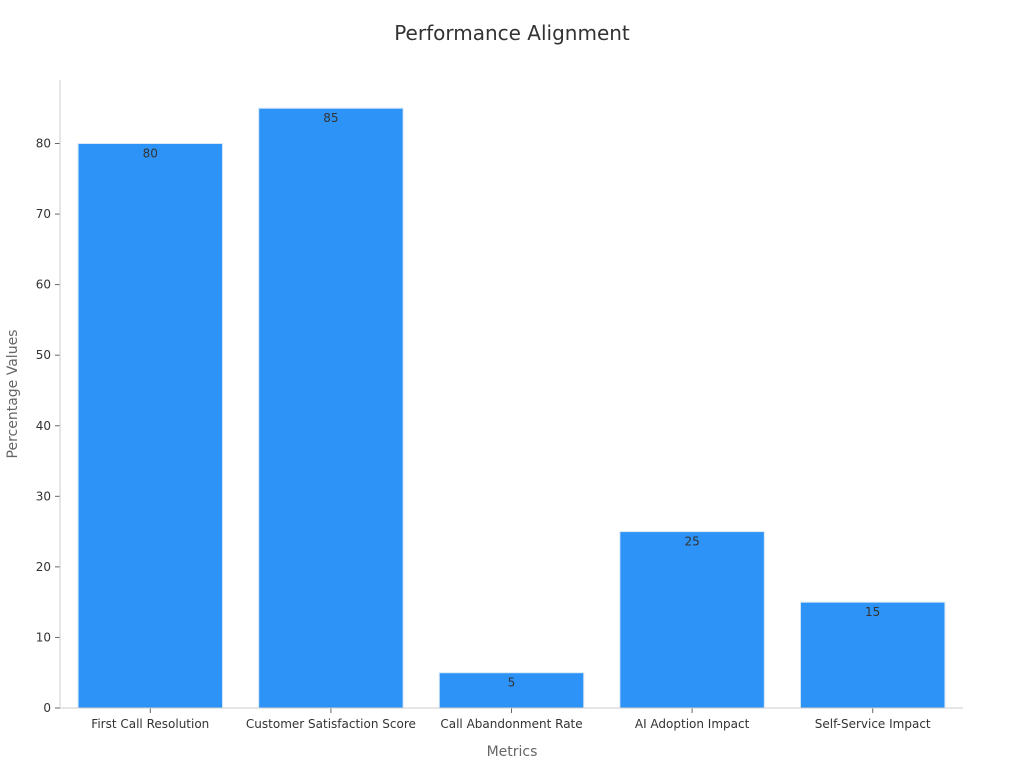 This screenshot has height=768, width=1024. Describe the element at coordinates (43, 637) in the screenshot. I see `y-tick-label: 10` at that location.